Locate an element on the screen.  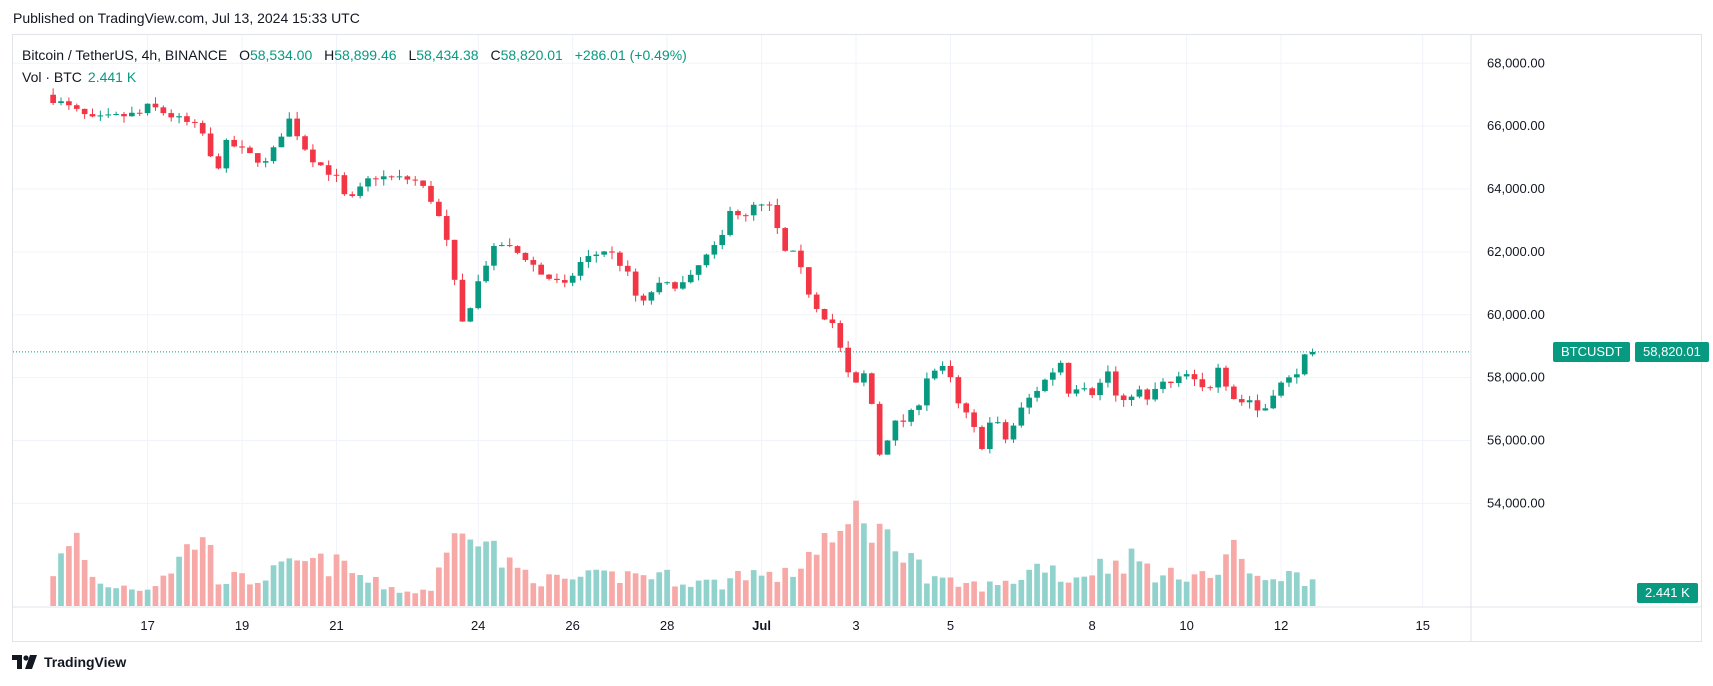
change-value: +286.01 (+0.49%) is located at coordinates (630, 55).